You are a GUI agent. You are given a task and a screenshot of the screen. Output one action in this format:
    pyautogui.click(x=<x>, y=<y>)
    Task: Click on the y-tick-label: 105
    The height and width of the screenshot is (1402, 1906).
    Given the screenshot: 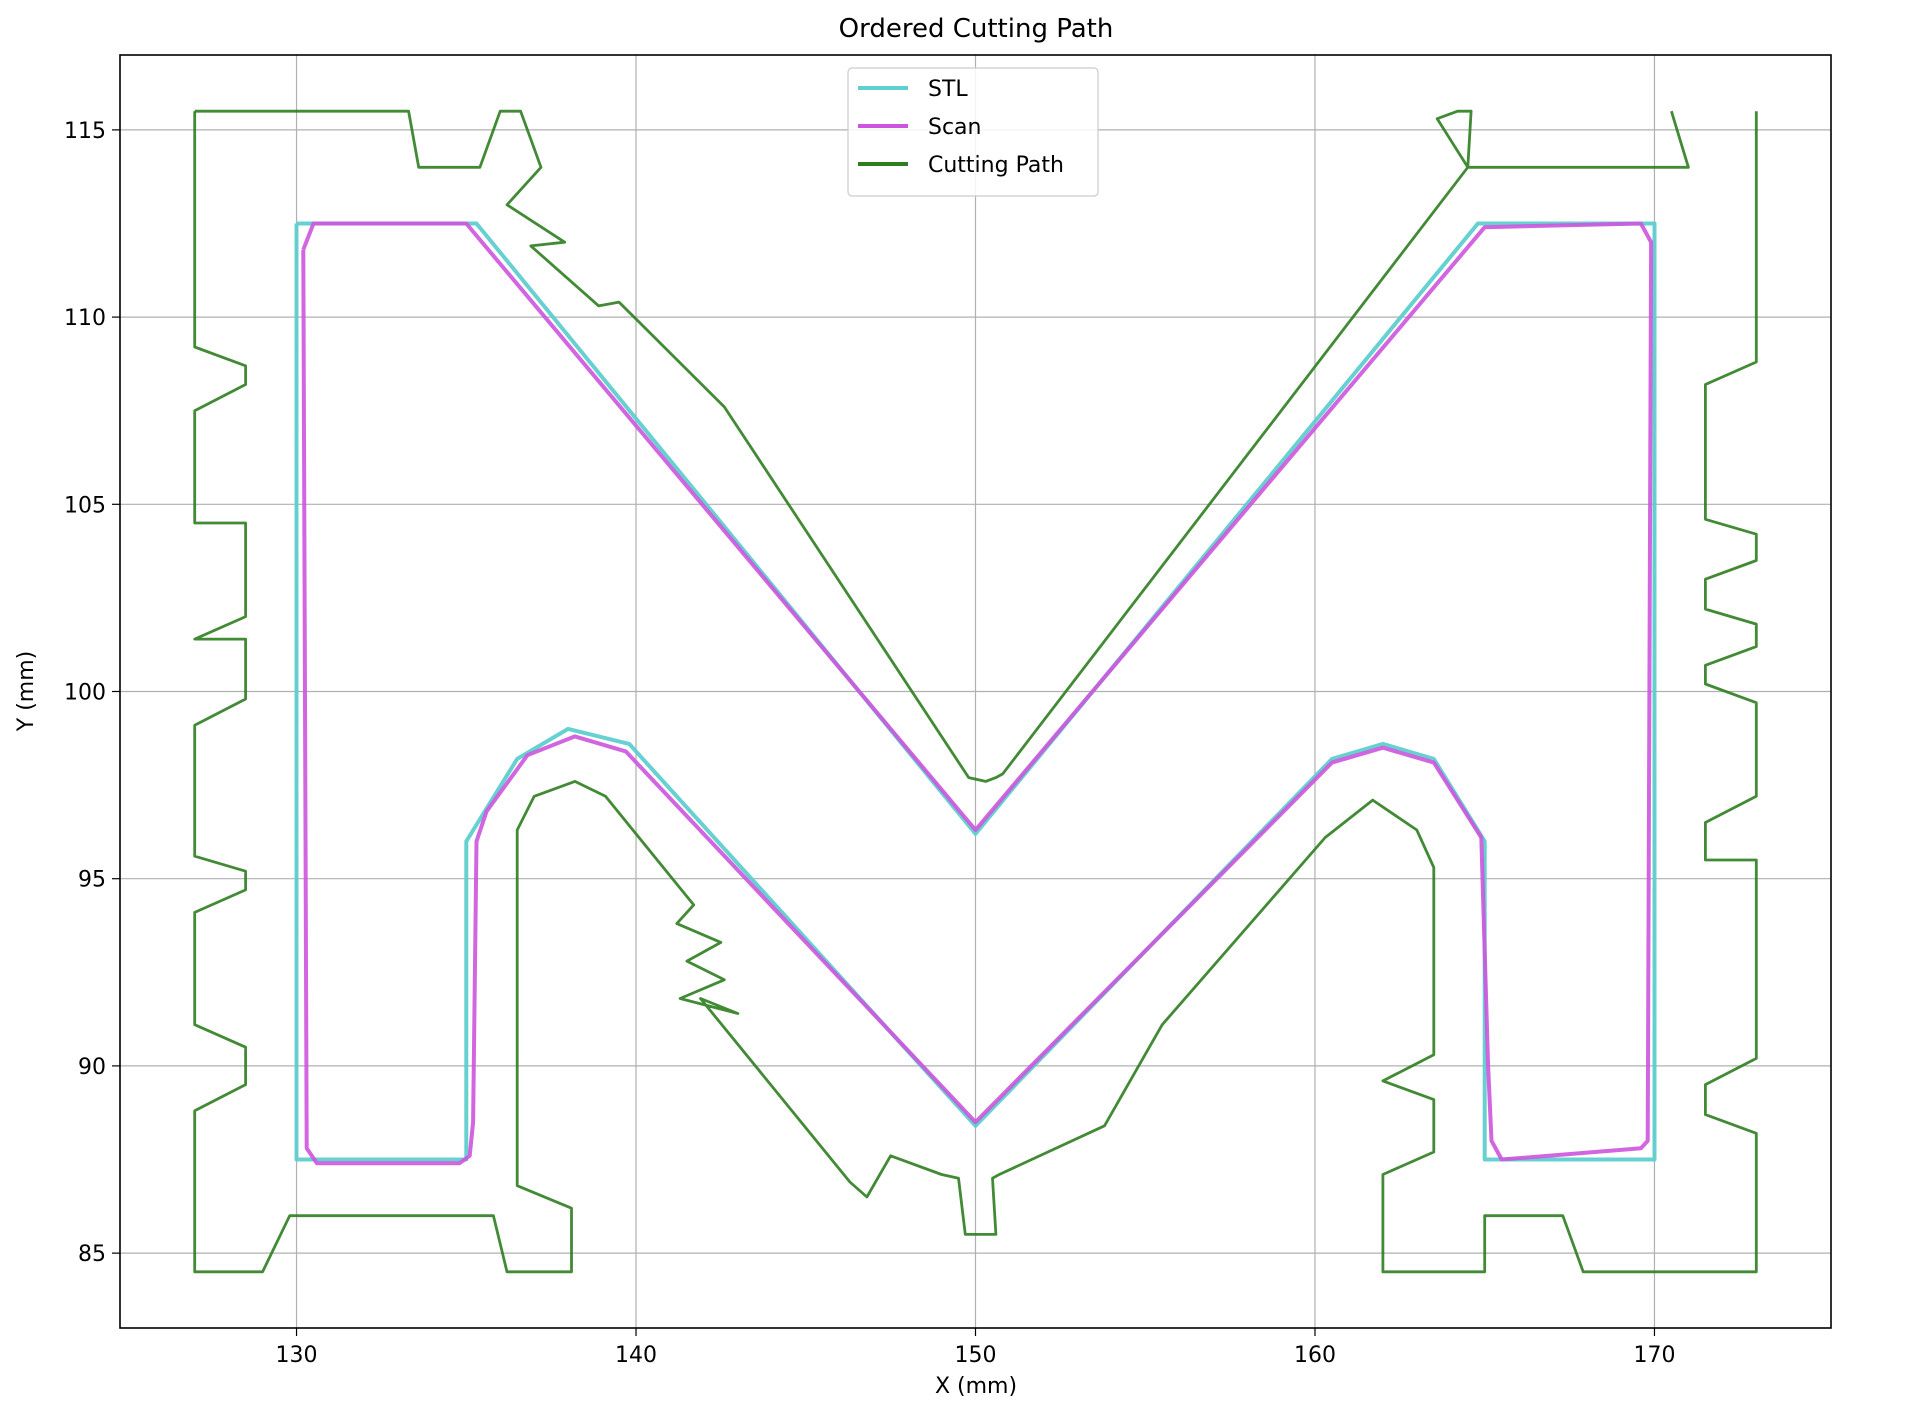 What is the action you would take?
    pyautogui.click(x=85, y=505)
    